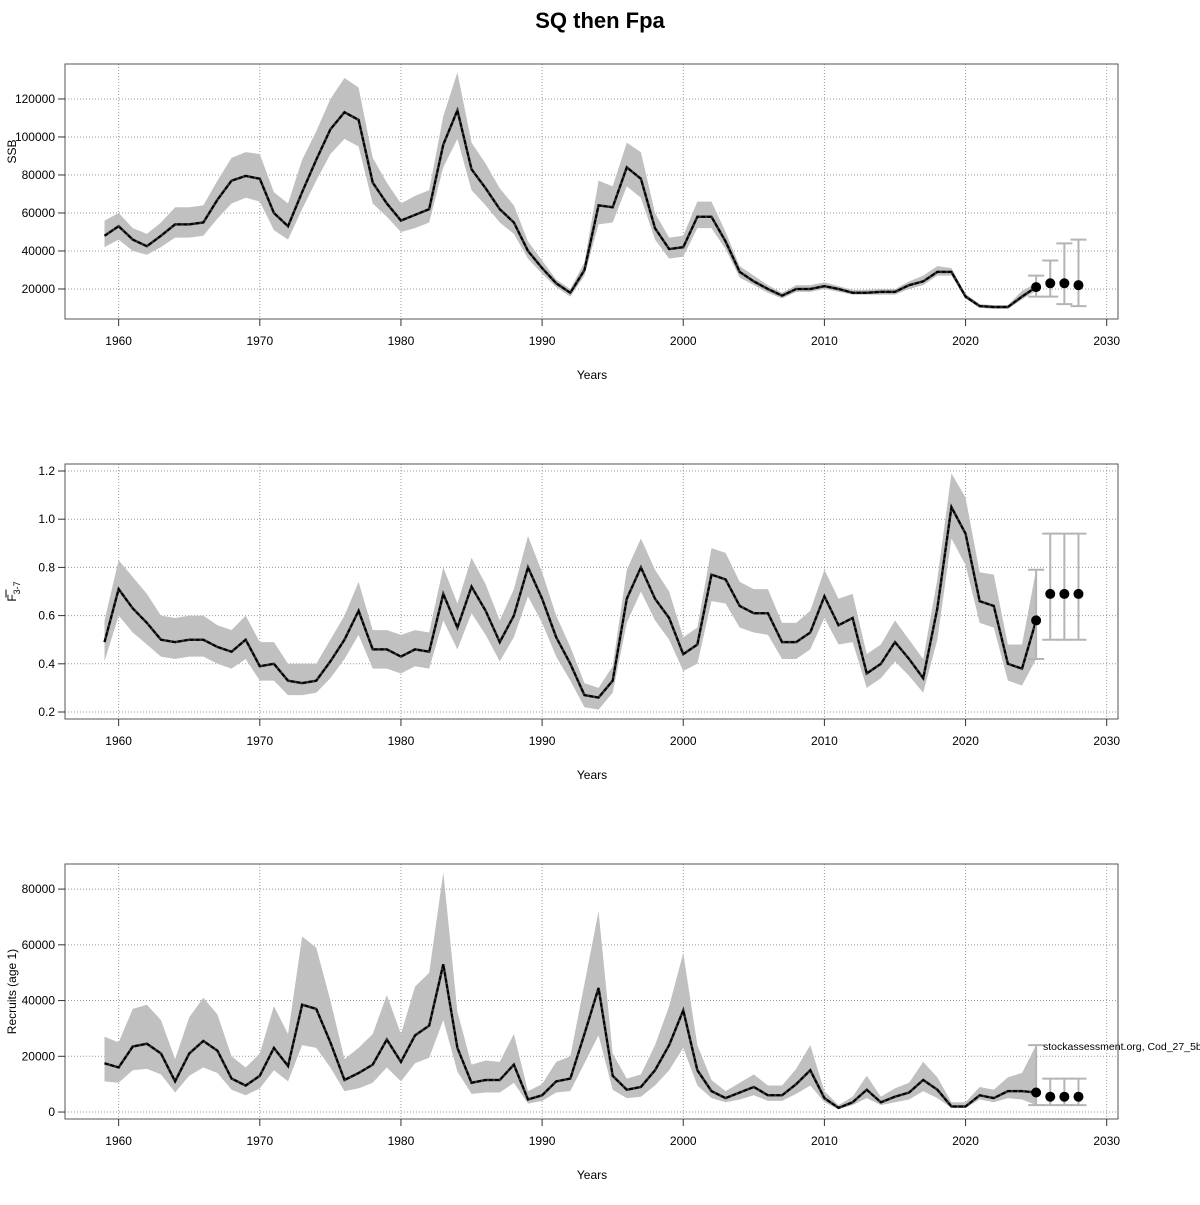 The height and width of the screenshot is (1205, 1200). Describe the element at coordinates (46, 567) in the screenshot. I see `y-tick-label: 0.8` at that location.